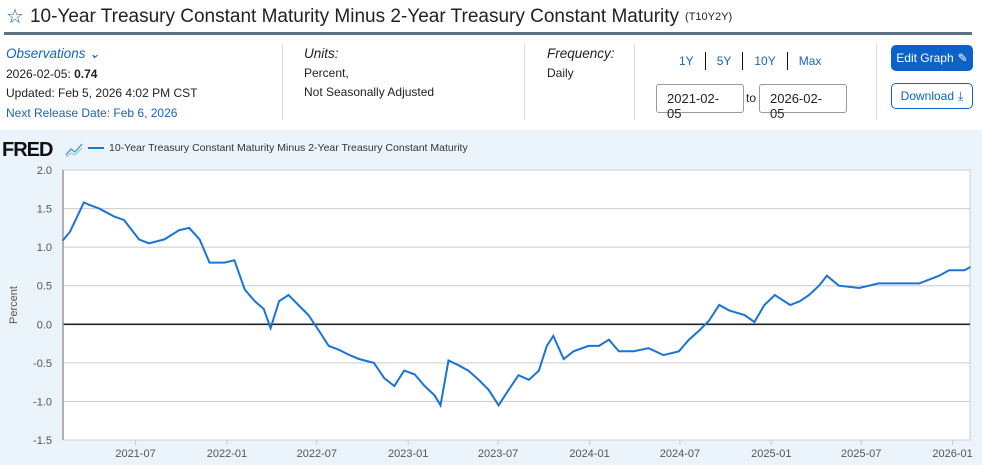  I want to click on x-tick-label: 2026-01, so click(952, 454).